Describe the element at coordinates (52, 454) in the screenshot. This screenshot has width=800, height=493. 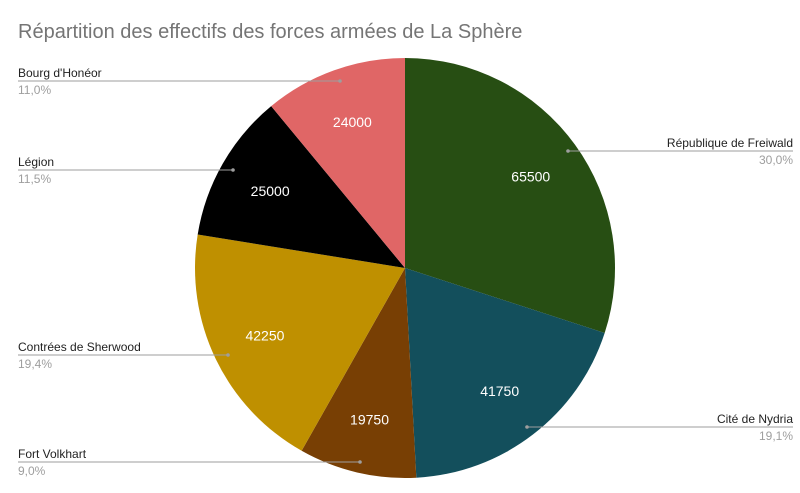
I see `slice-name-label: Fort Volkhart` at that location.